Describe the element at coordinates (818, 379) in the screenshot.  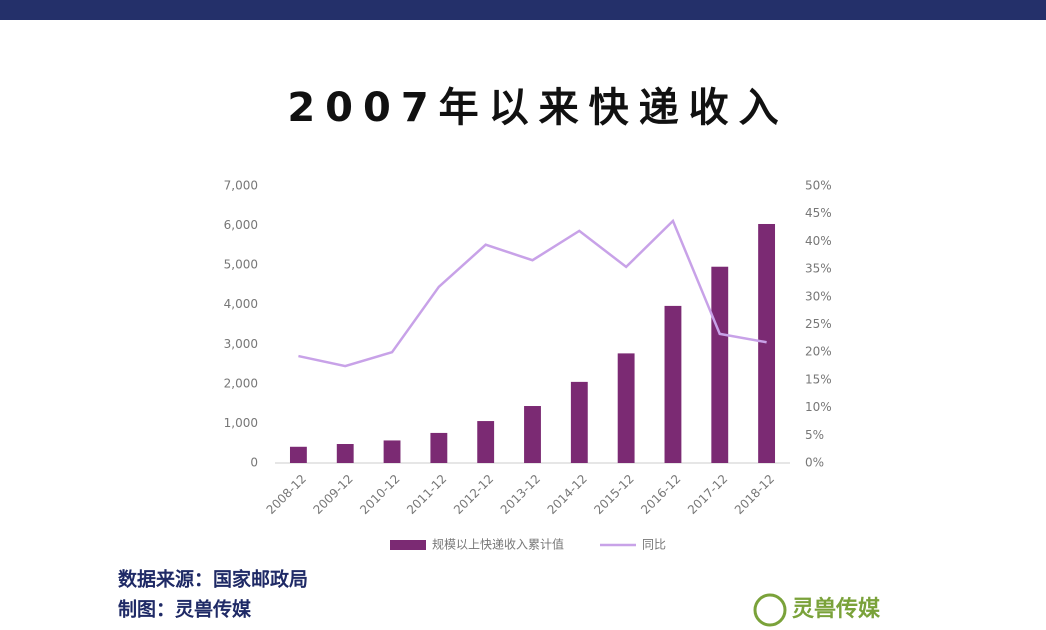
I see `y2-tick-label: 15%` at that location.